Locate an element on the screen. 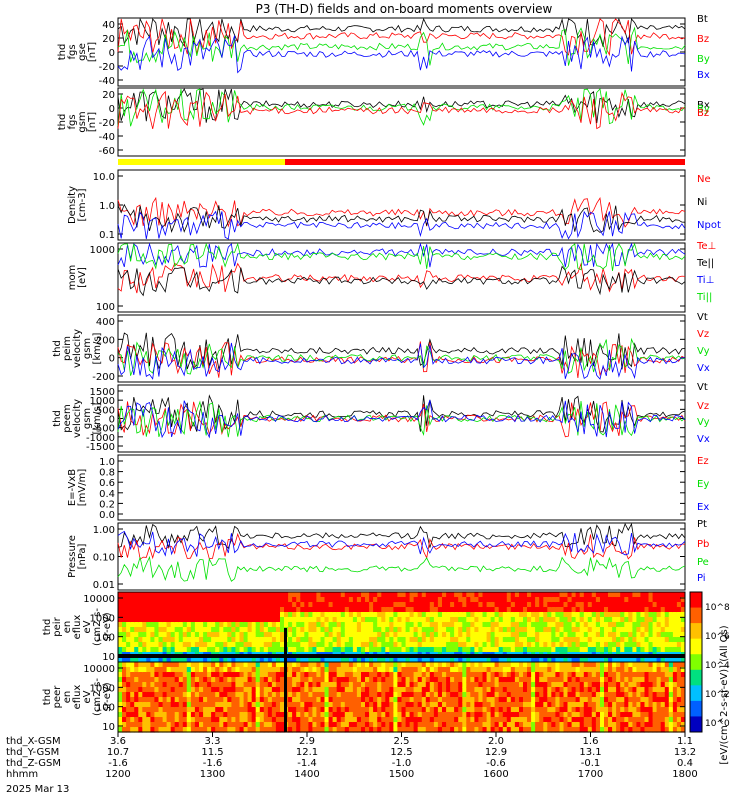  x-tick-label: -1.6 is located at coordinates (118, 763).